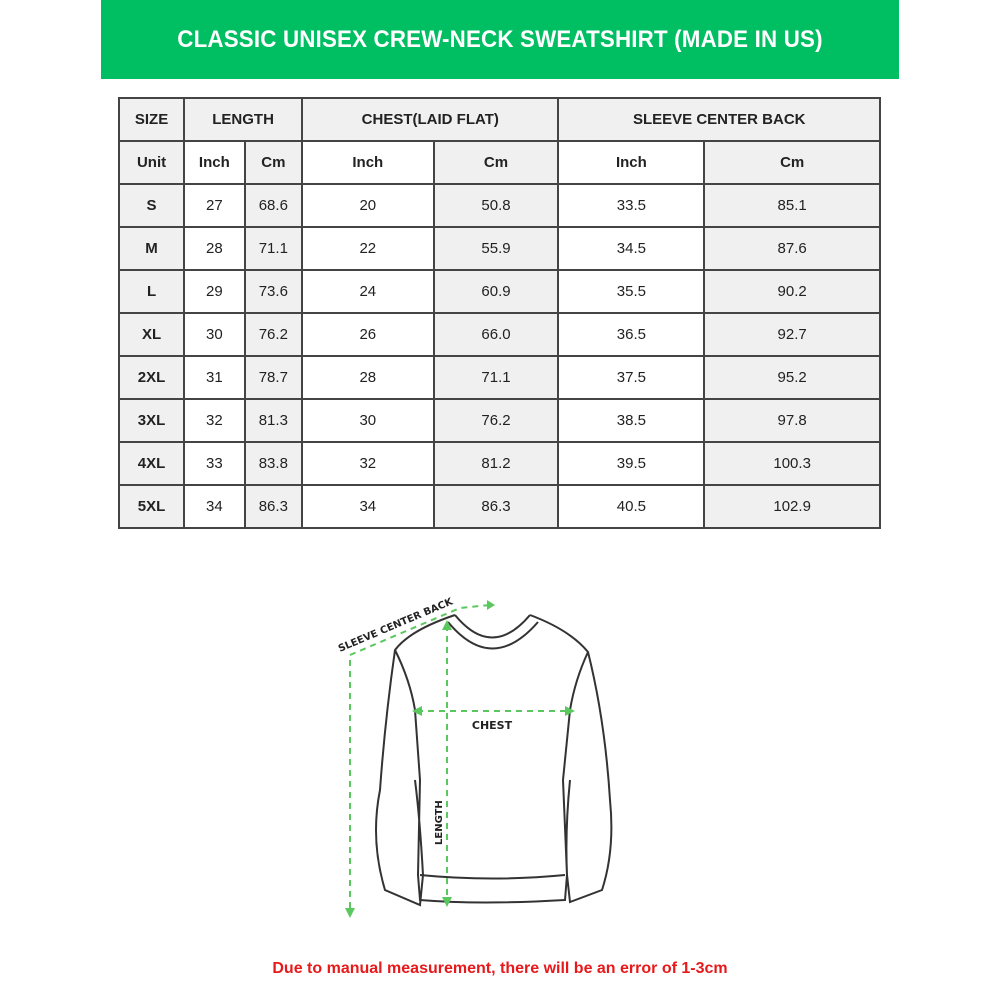  I want to click on value-cell: 73.6, so click(273, 291).